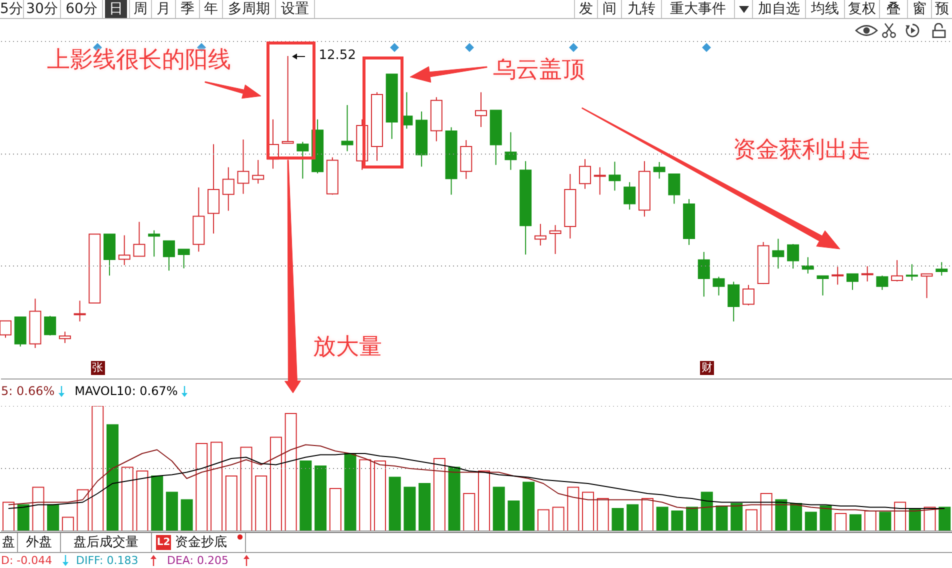 The width and height of the screenshot is (952, 568). What do you see at coordinates (201, 543) in the screenshot?
I see `text: 资金抄底` at bounding box center [201, 543].